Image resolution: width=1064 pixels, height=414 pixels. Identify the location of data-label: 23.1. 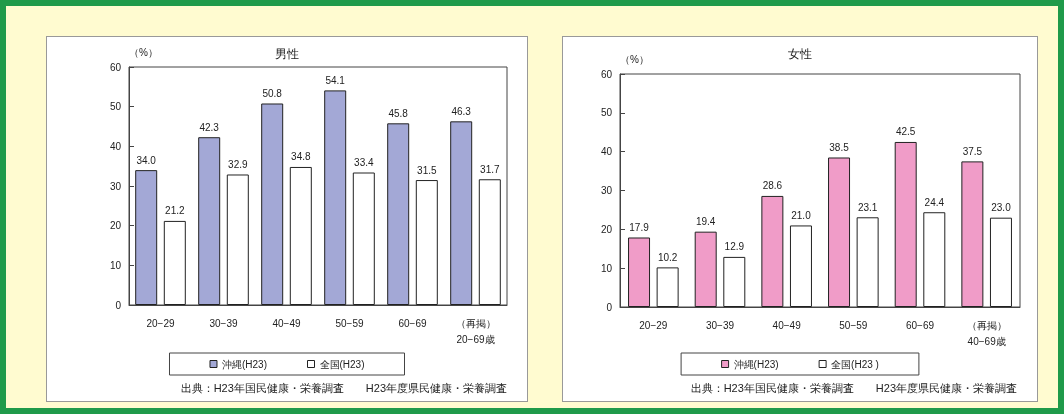
(867, 207).